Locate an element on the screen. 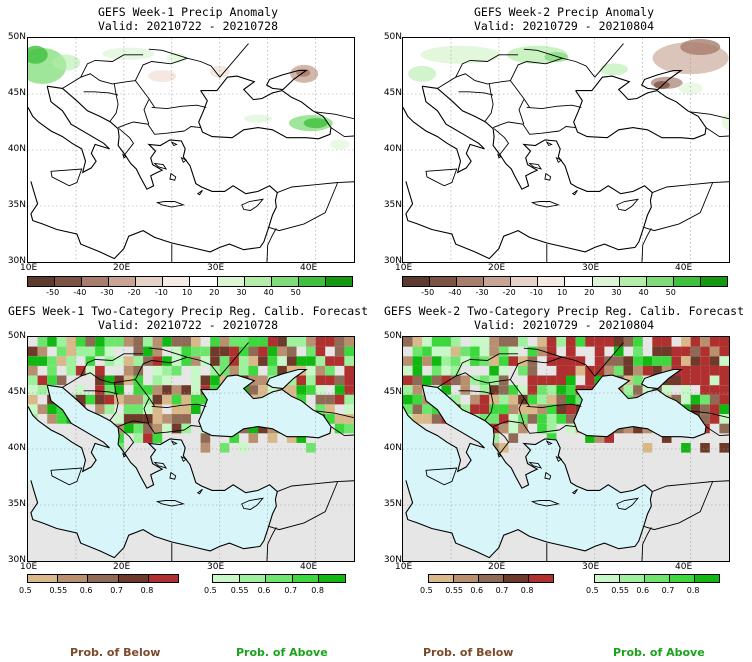 This screenshot has height=662, width=752. anomaly-map is located at coordinates (191, 150).